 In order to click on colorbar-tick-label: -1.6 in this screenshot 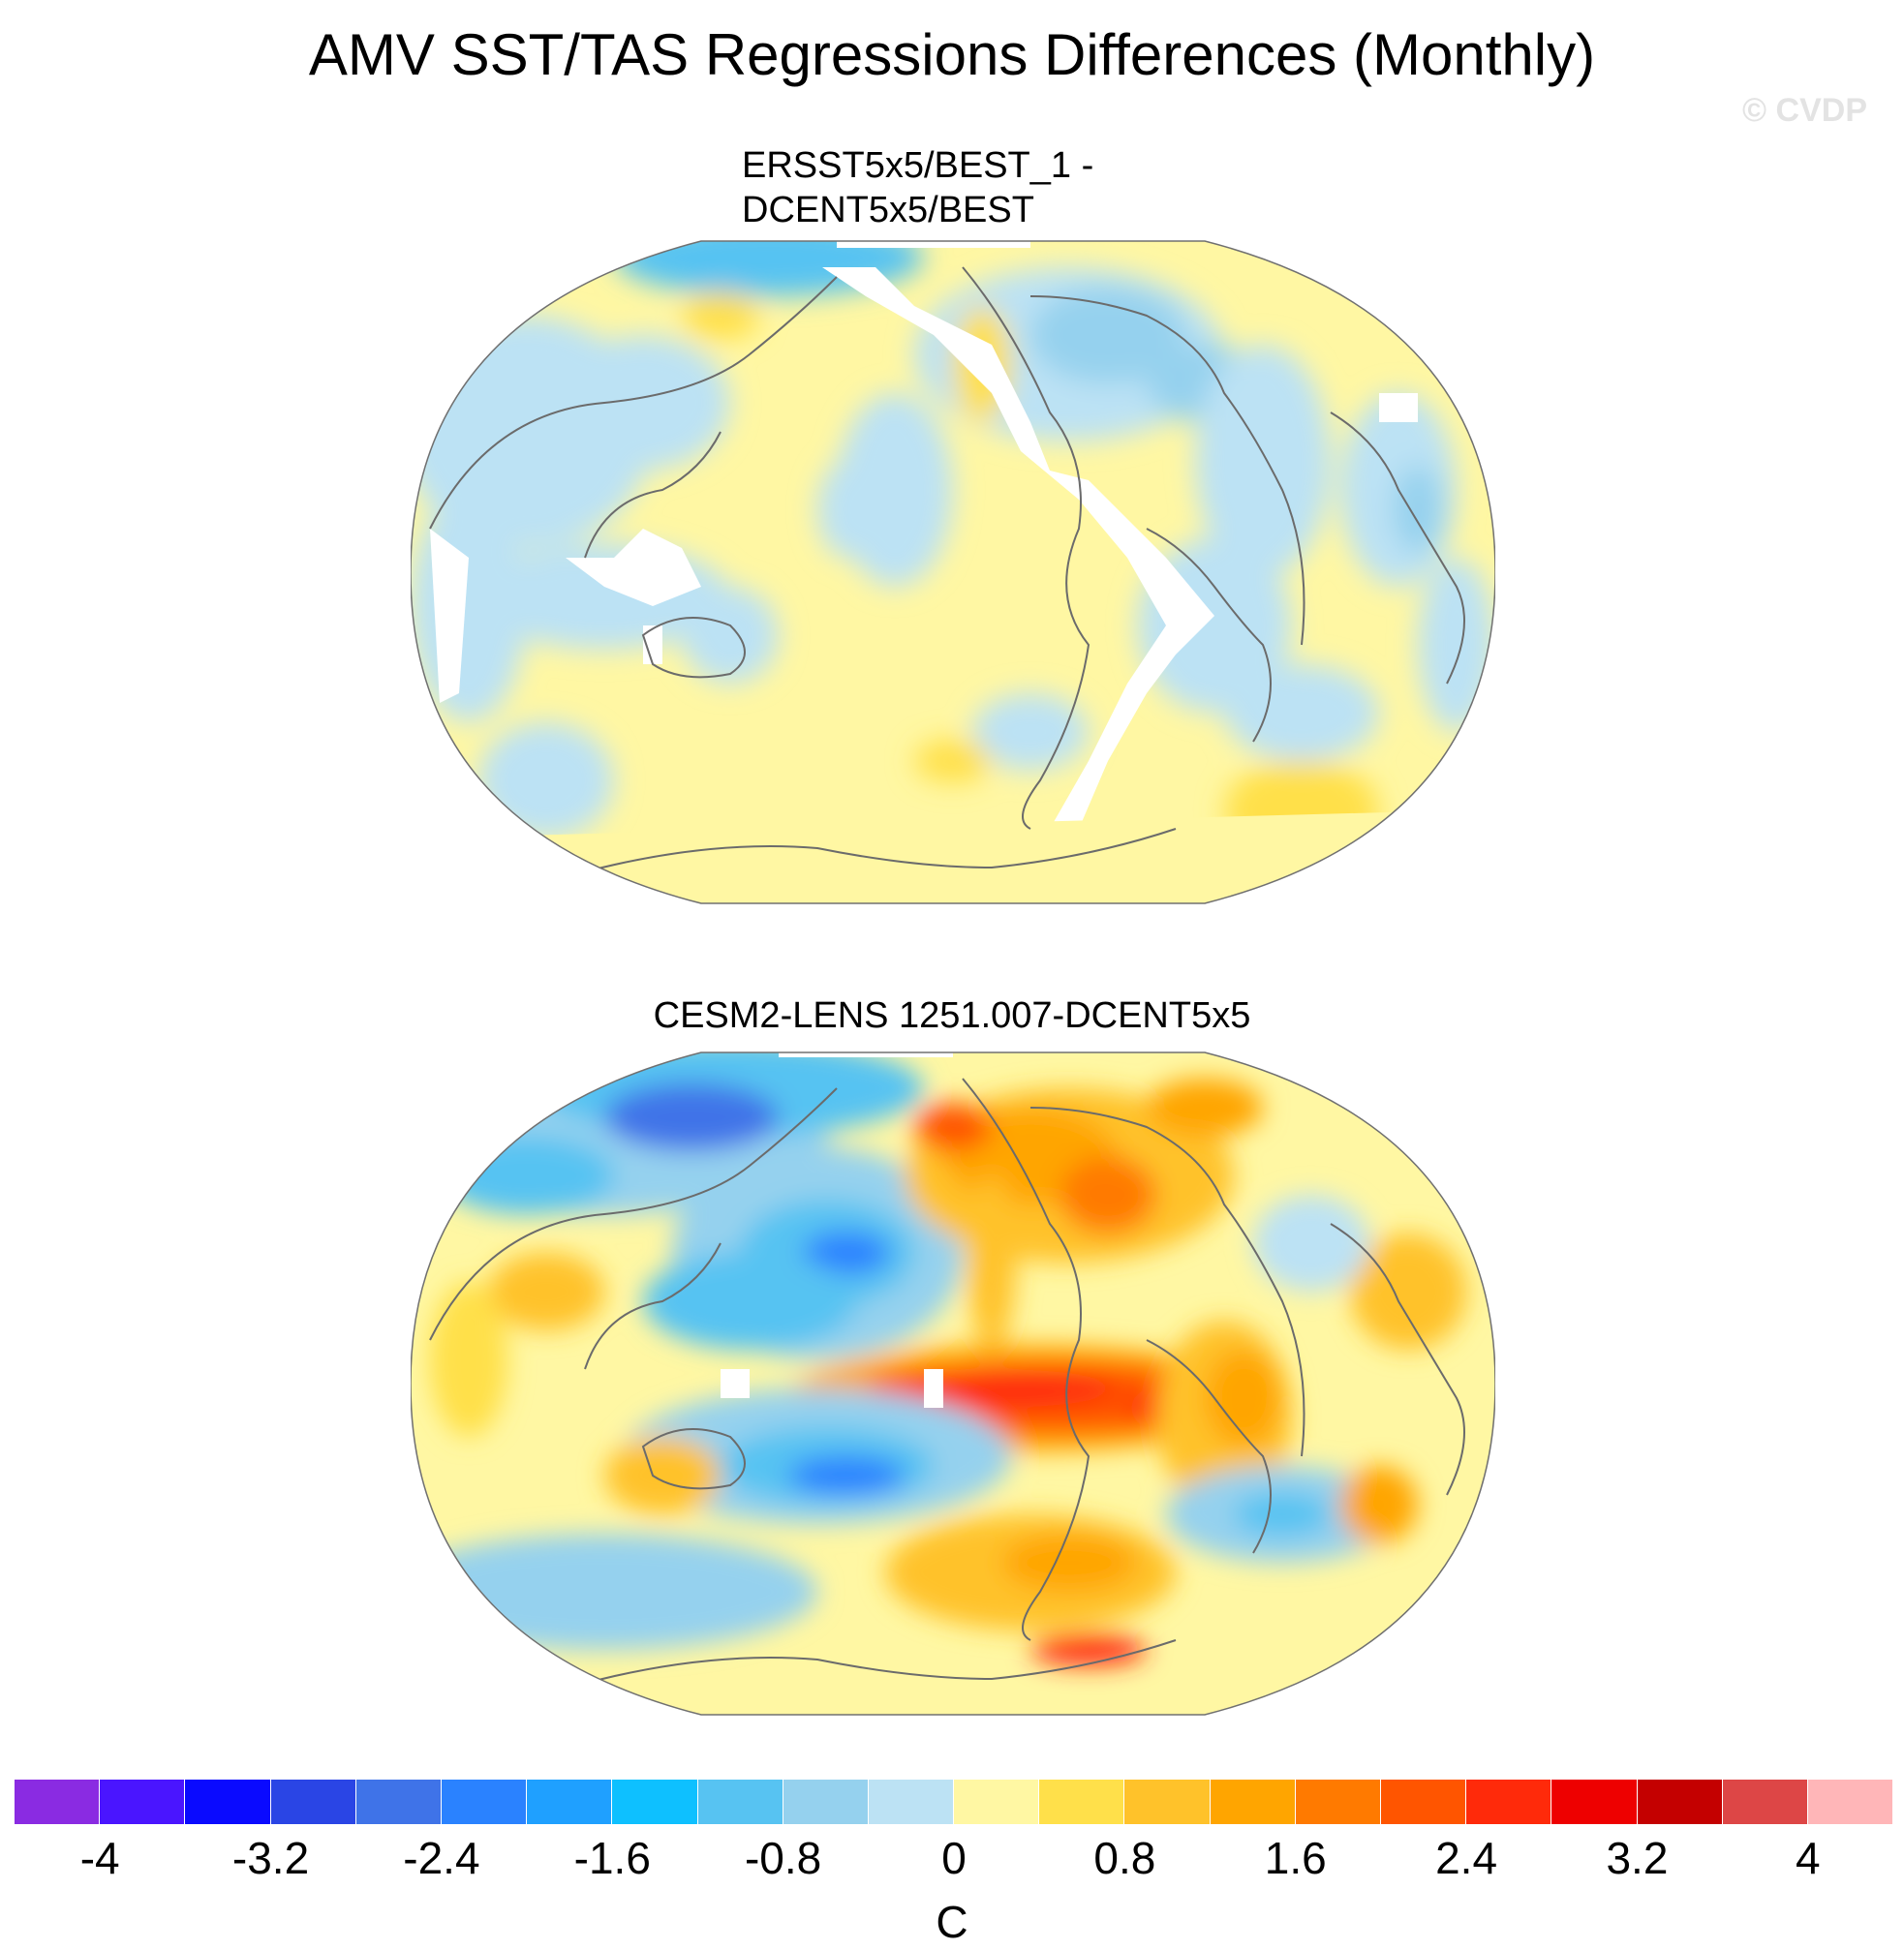, I will do `click(612, 1858)`.